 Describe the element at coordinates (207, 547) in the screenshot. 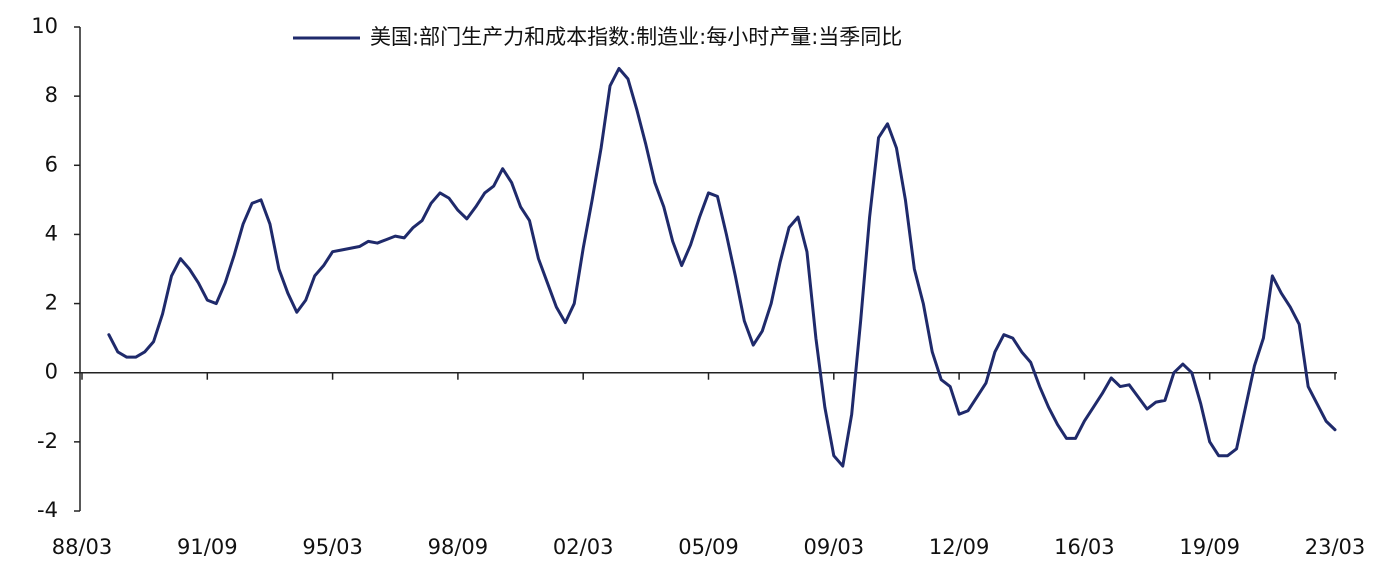

I see `x-tick-label: 91/09` at that location.